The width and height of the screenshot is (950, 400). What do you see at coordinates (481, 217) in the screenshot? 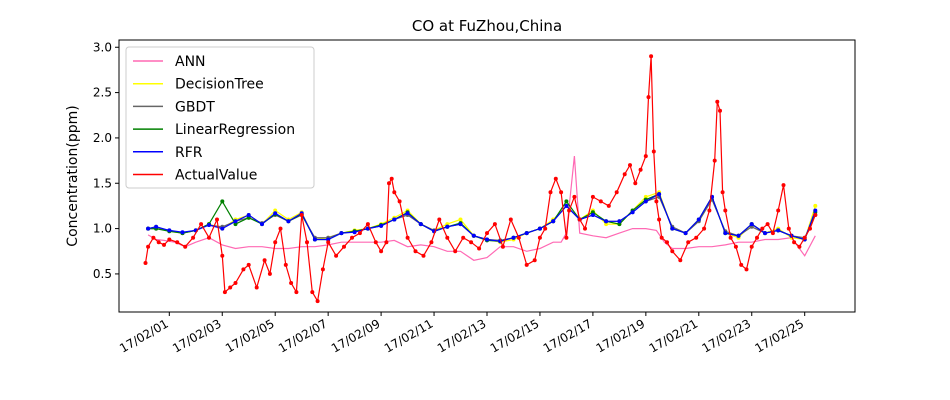
I see `series-line-rfr` at bounding box center [481, 217].